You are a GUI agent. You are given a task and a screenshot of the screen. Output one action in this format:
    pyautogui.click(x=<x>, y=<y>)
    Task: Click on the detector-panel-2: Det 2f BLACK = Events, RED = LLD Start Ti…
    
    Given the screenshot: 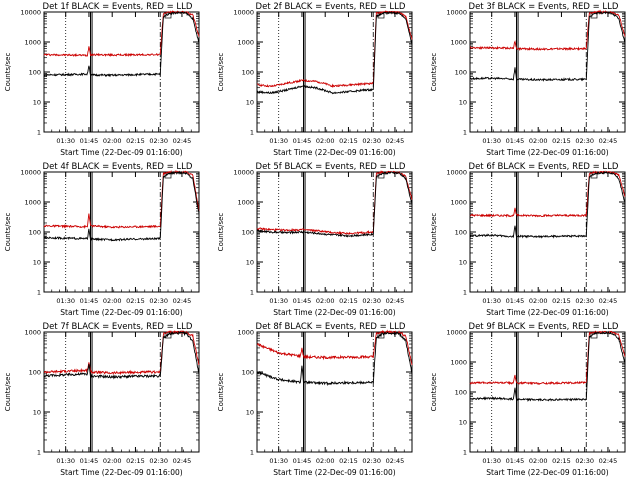 What is the action you would take?
    pyautogui.click(x=315, y=79)
    